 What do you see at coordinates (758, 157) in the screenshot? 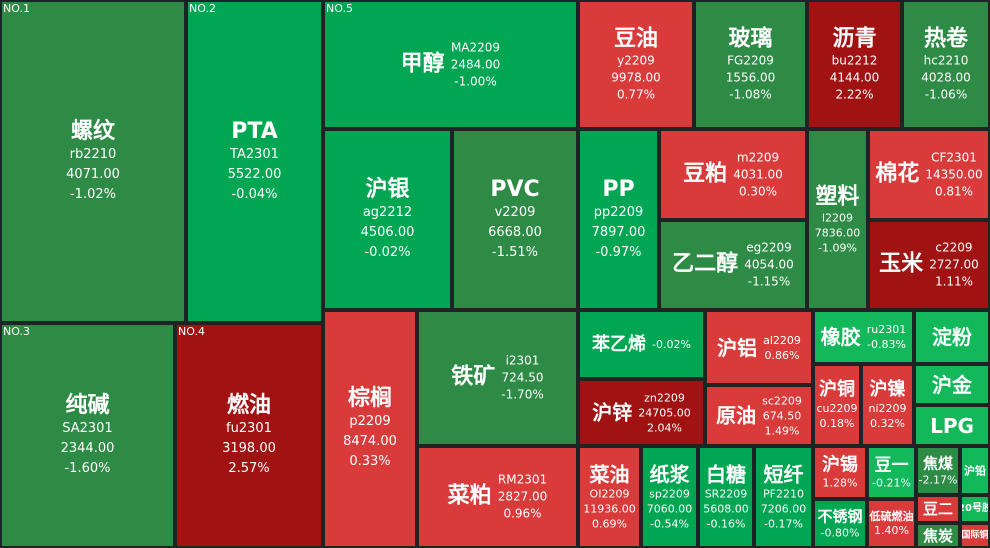
I see `contract-code: m2209` at bounding box center [758, 157].